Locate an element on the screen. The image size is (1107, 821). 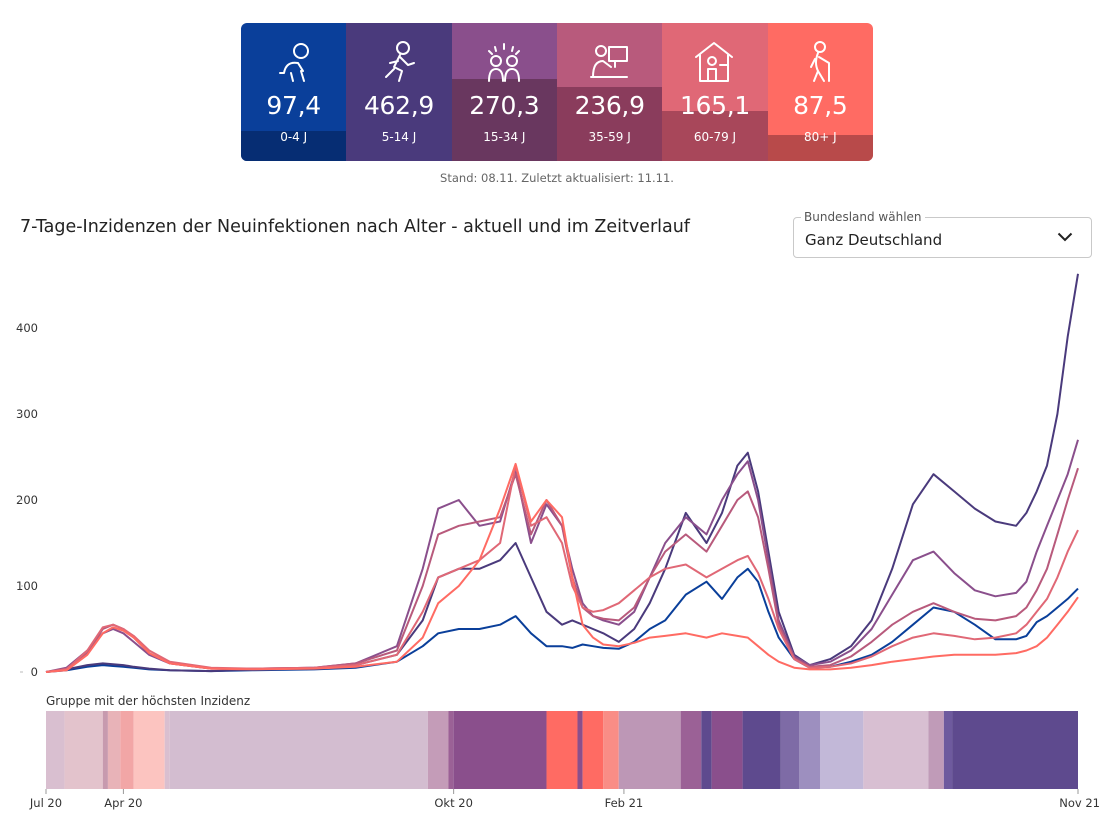
chevron-down-icon is located at coordinates (1065, 237).